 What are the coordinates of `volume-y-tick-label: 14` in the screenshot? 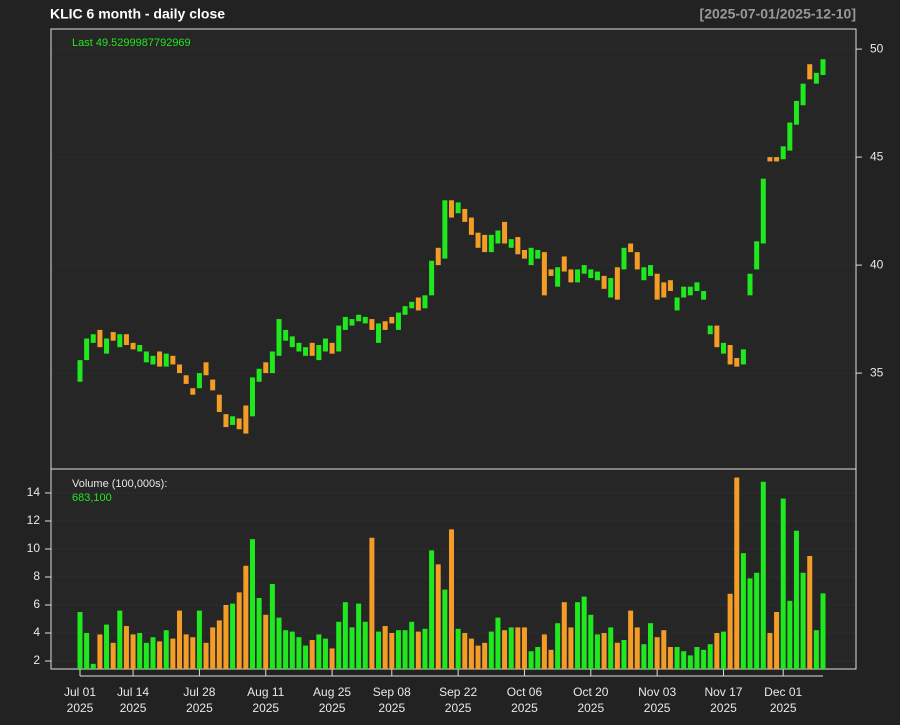 It's located at (34, 492).